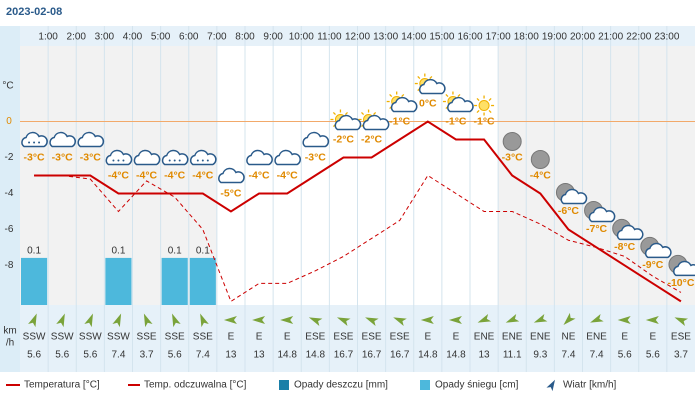 This screenshot has height=408, width=695. Describe the element at coordinates (526, 37) in the screenshot. I see `hour-label: 18:00` at that location.